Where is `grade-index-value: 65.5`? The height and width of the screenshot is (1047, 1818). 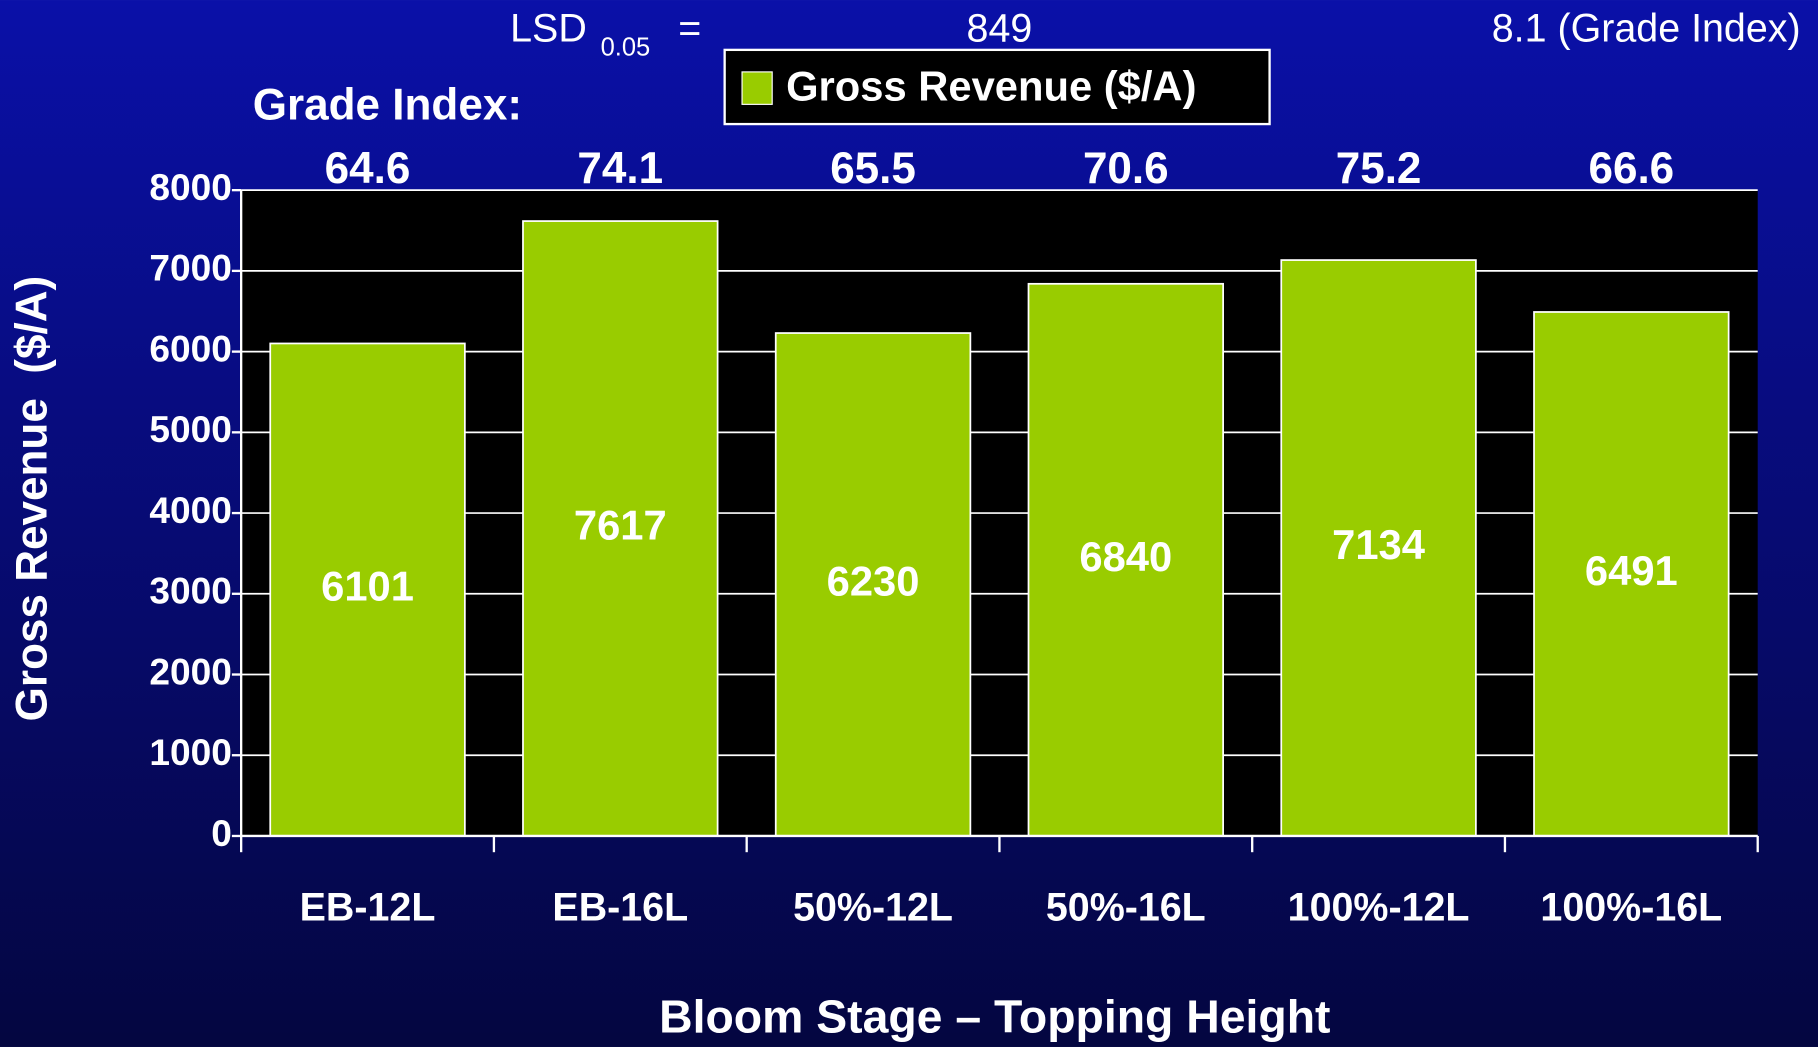 grade-index-value: 65.5 is located at coordinates (873, 168).